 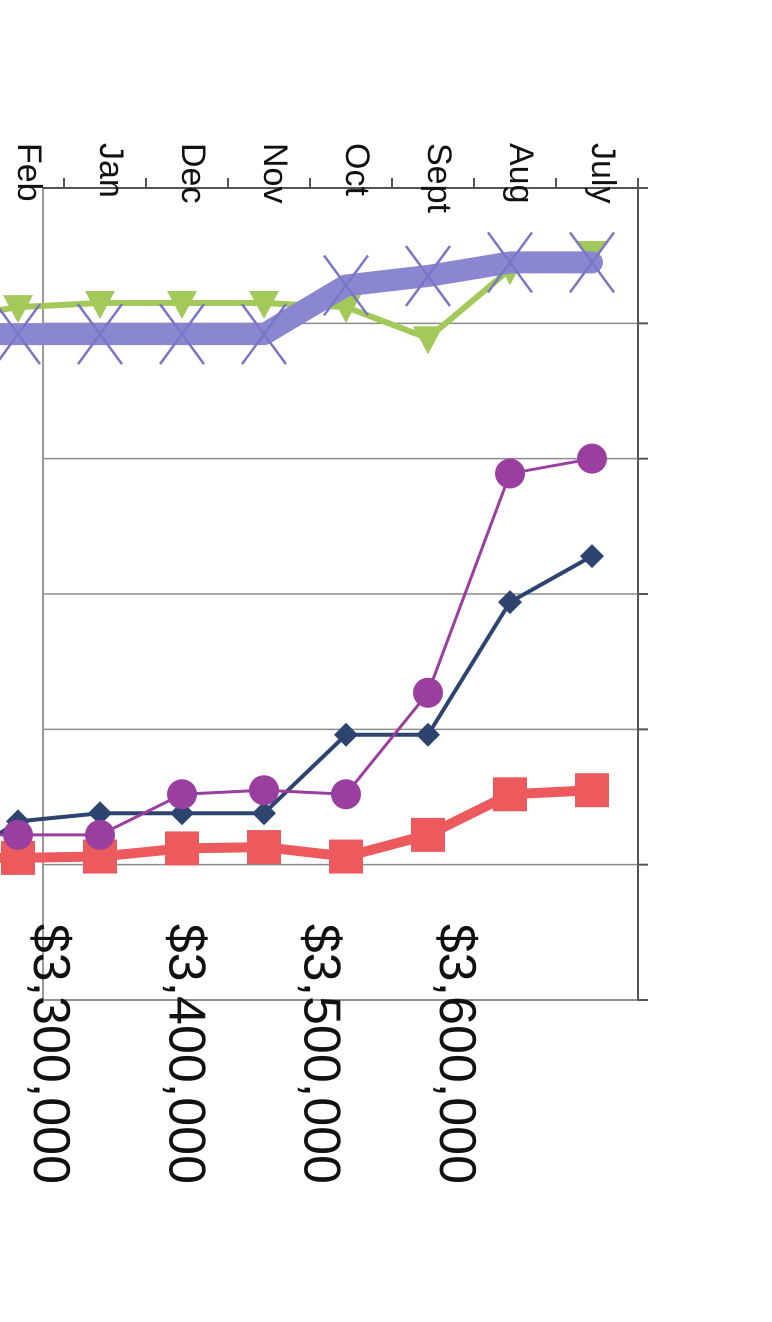 I want to click on x-tick-label: Aug, so click(x=521, y=173).